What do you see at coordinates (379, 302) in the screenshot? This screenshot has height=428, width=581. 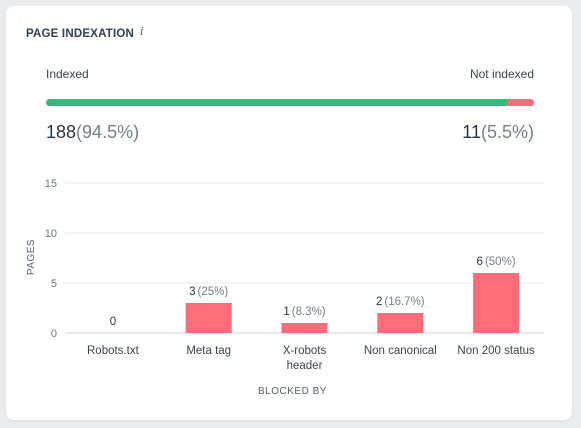 I see `bar-value: 2` at bounding box center [379, 302].